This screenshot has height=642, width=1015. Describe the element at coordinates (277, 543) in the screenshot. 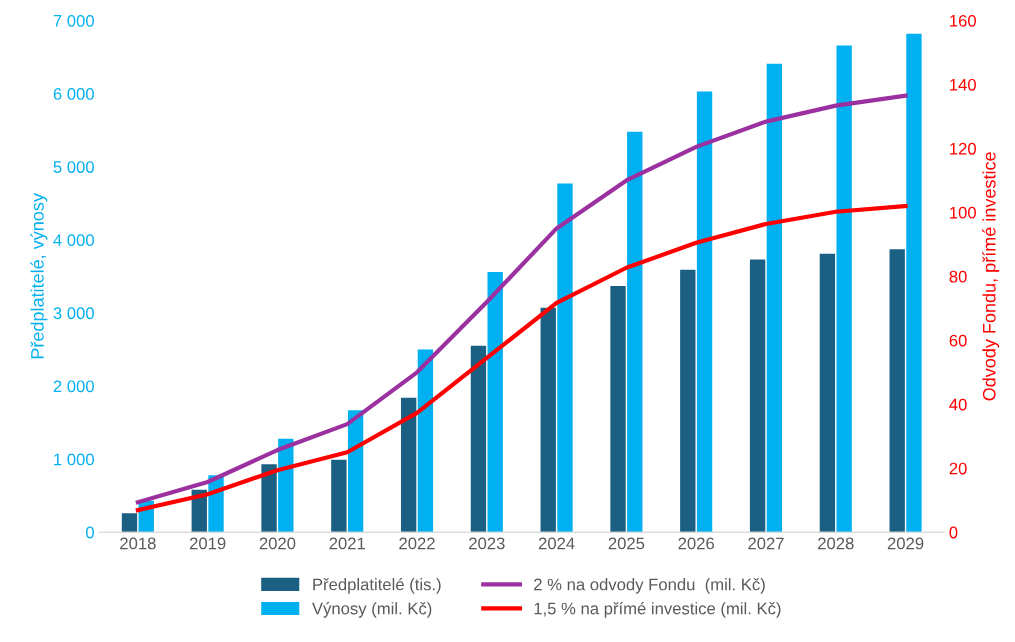

I see `x-tick-label: 2020` at that location.